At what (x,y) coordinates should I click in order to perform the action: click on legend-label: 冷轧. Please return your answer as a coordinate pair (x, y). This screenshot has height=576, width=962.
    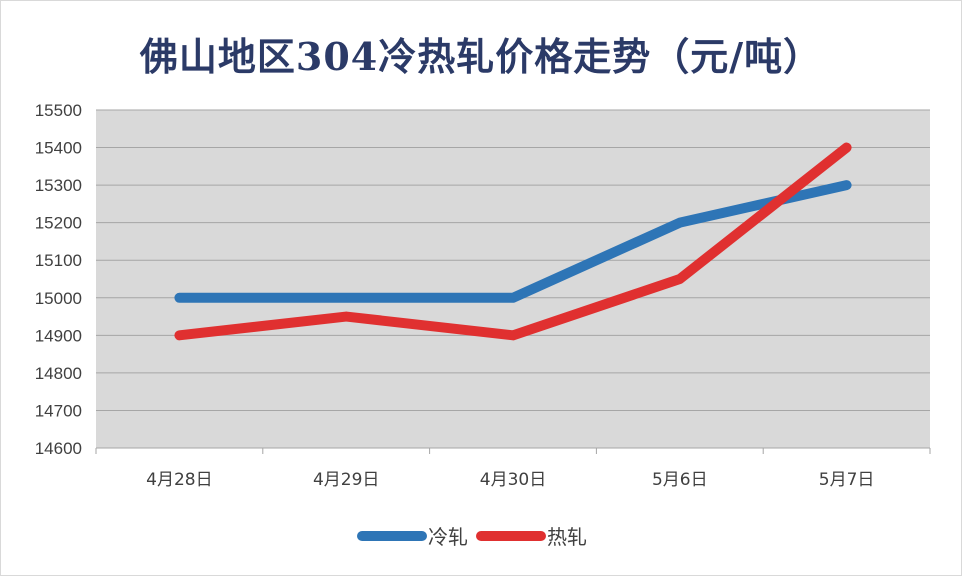
    Looking at the image, I should click on (448, 537).